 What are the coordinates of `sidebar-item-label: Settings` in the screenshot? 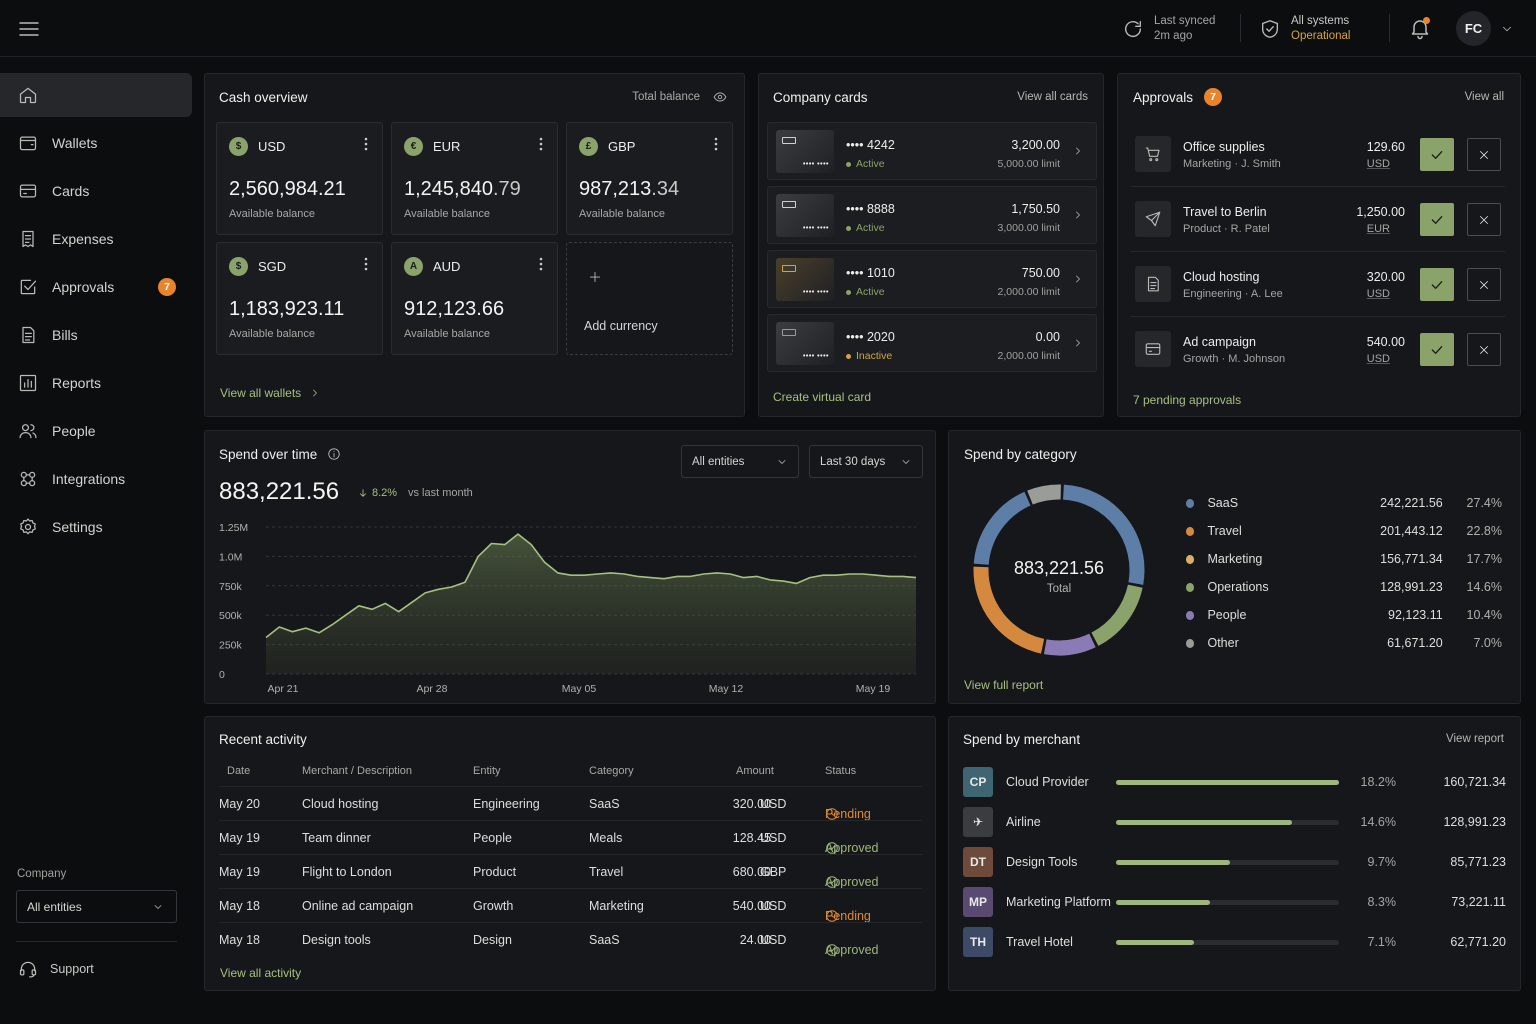 It's located at (77, 527).